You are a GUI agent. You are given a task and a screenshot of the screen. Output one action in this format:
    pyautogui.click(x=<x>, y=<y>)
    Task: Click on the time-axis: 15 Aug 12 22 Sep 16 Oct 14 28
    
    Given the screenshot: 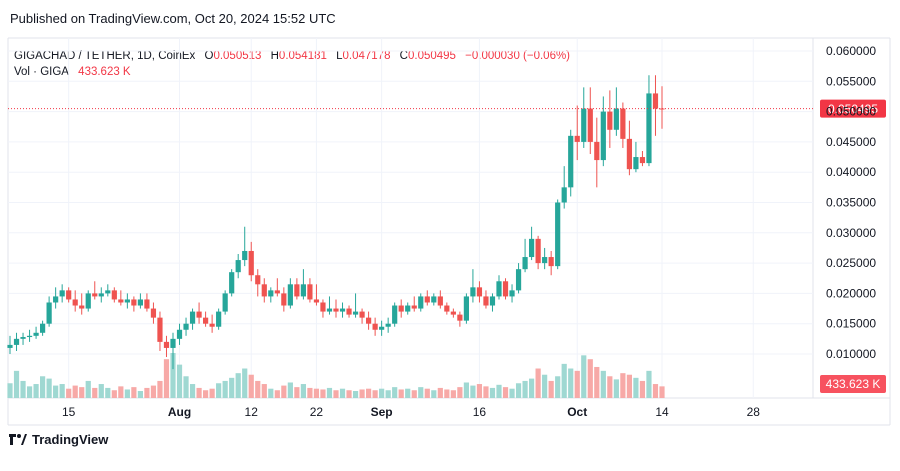 What is the action you would take?
    pyautogui.click(x=411, y=412)
    